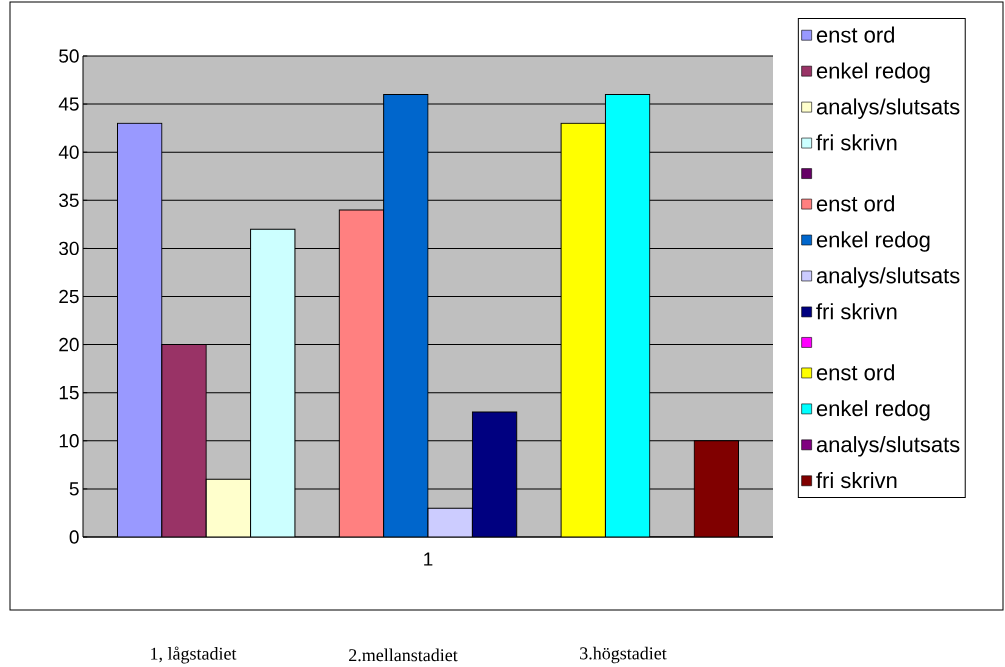 This screenshot has height=667, width=1005. What do you see at coordinates (194, 655) in the screenshot?
I see `text: 1, lågstadiet` at bounding box center [194, 655].